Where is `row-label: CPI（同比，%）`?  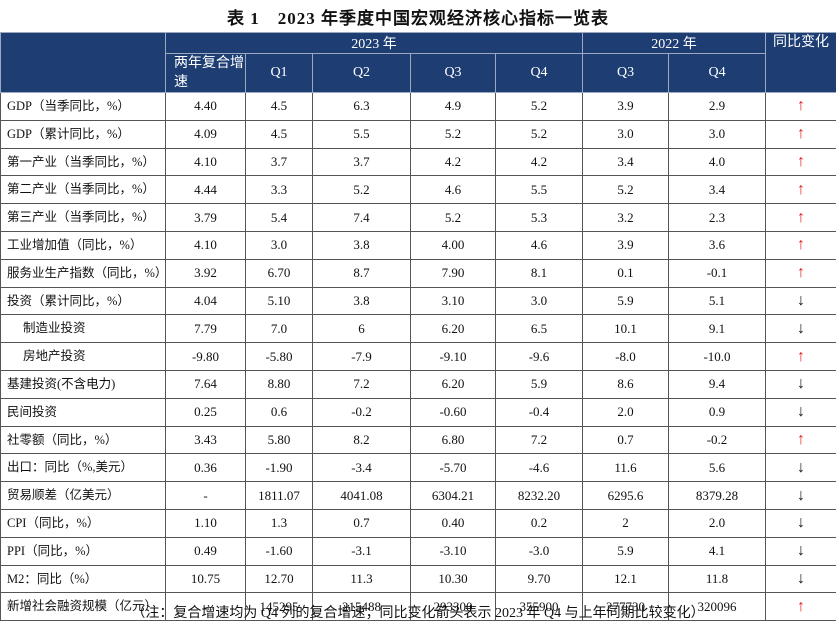 row-label: CPI（同比，%） is located at coordinates (83, 523).